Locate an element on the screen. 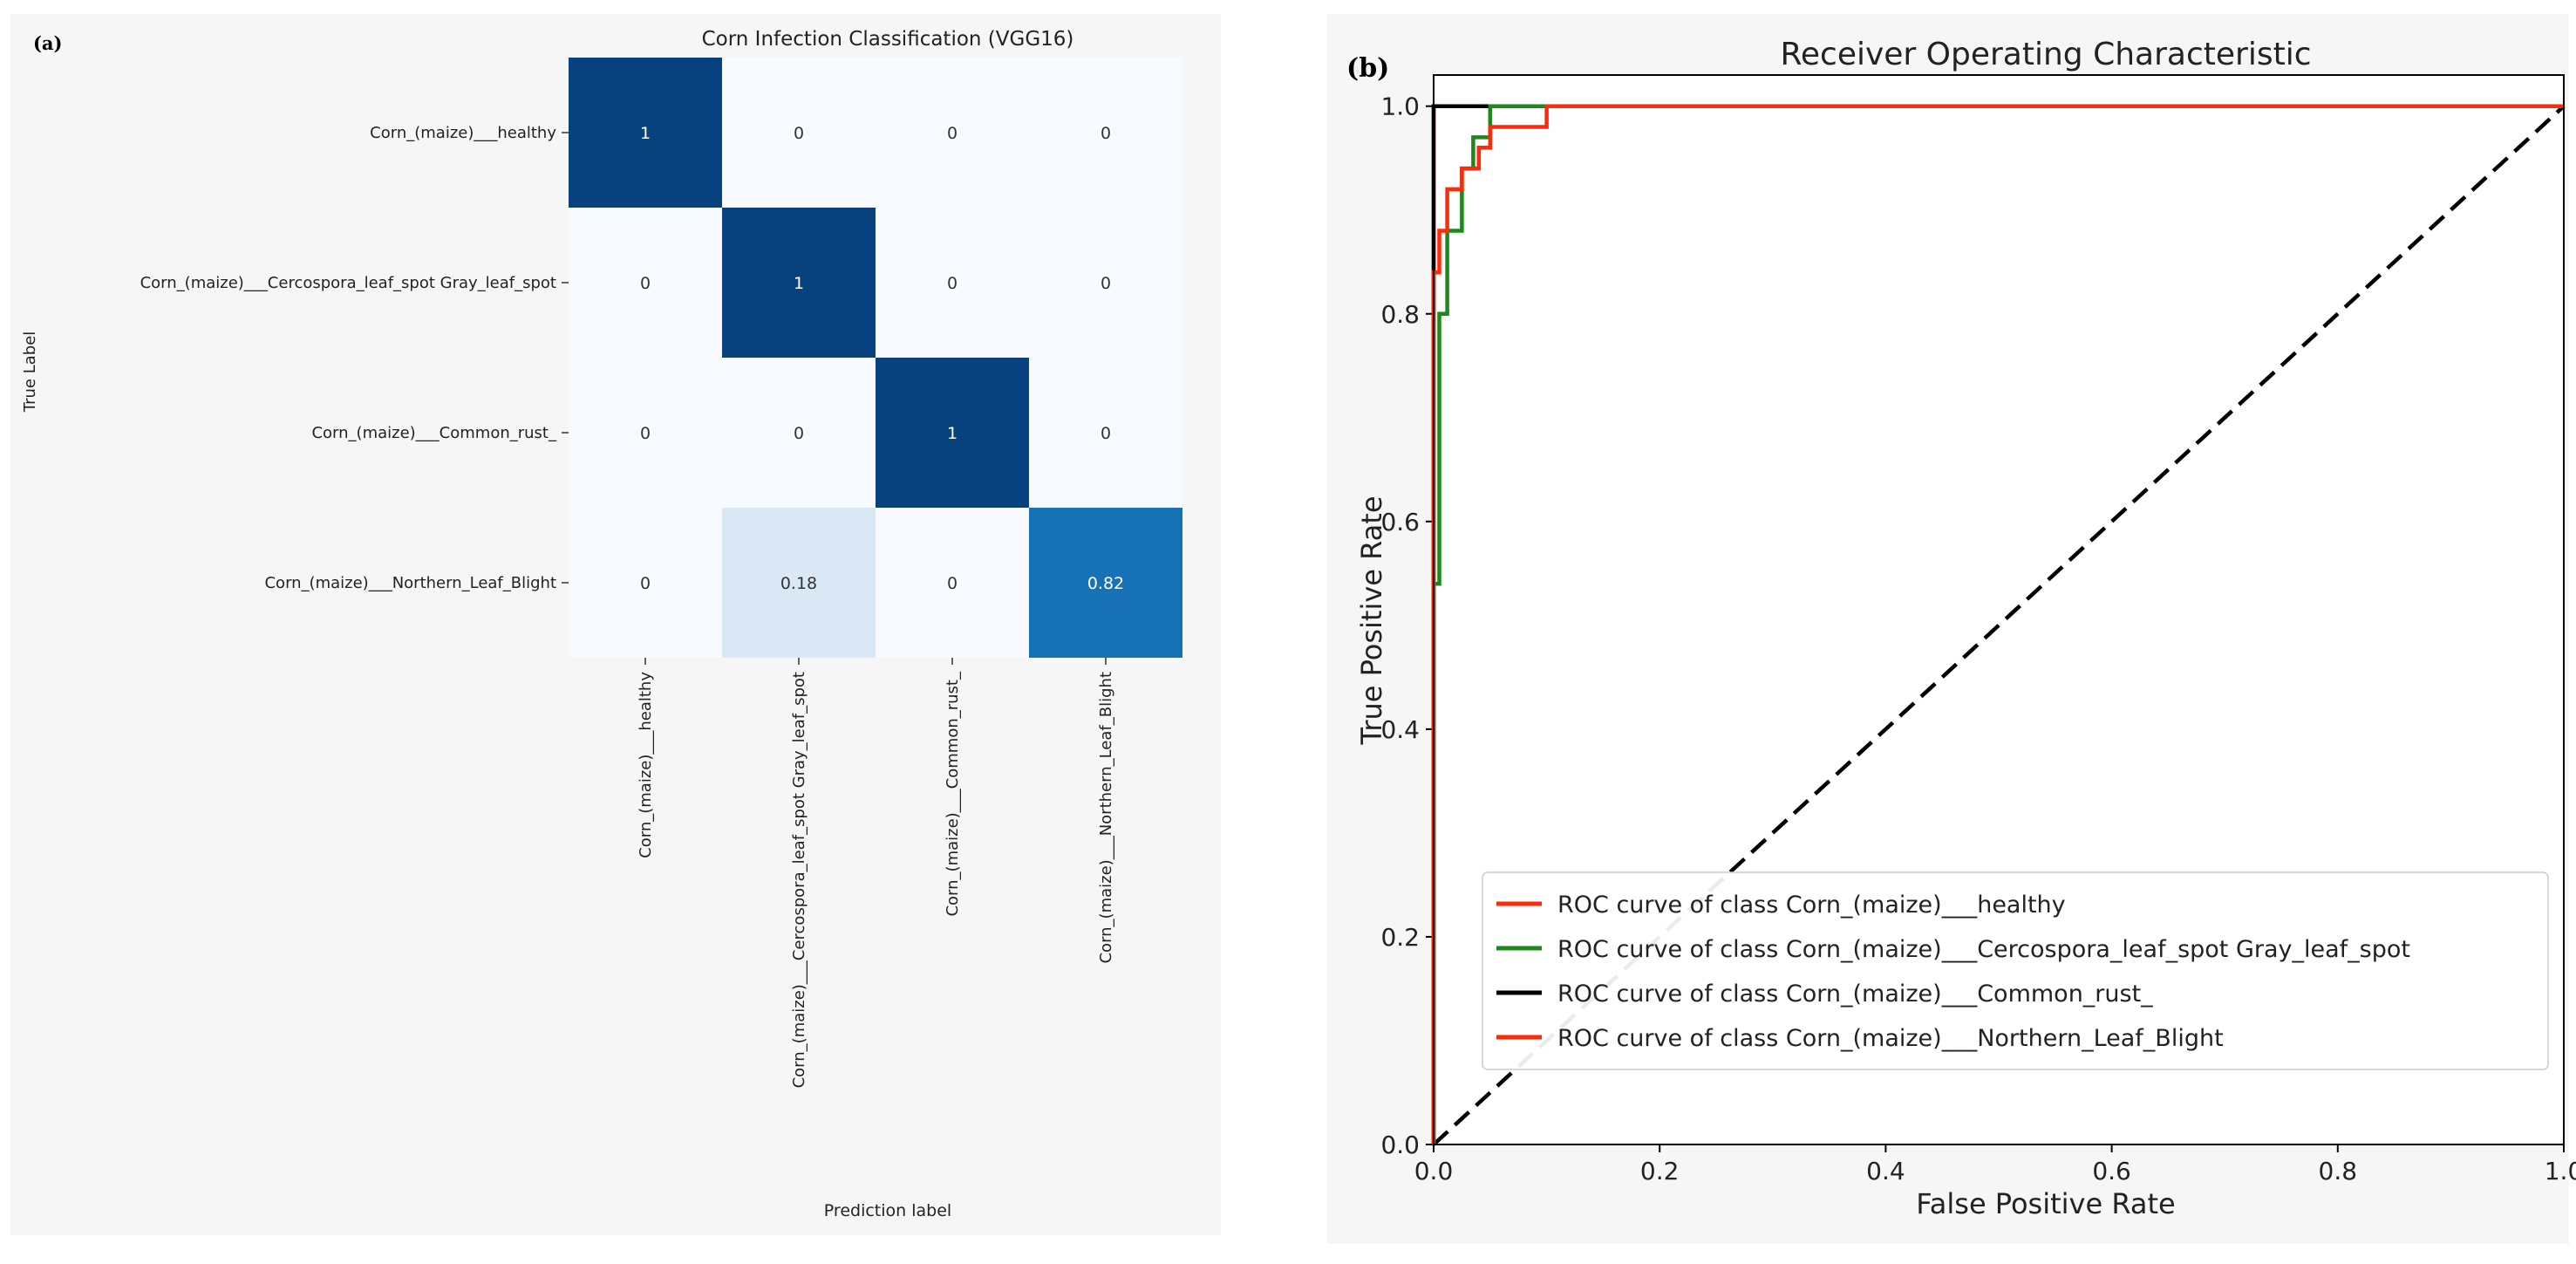 Image resolution: width=2576 pixels, height=1264 pixels. roc-x-tick-label: 0.4 is located at coordinates (1886, 1171).